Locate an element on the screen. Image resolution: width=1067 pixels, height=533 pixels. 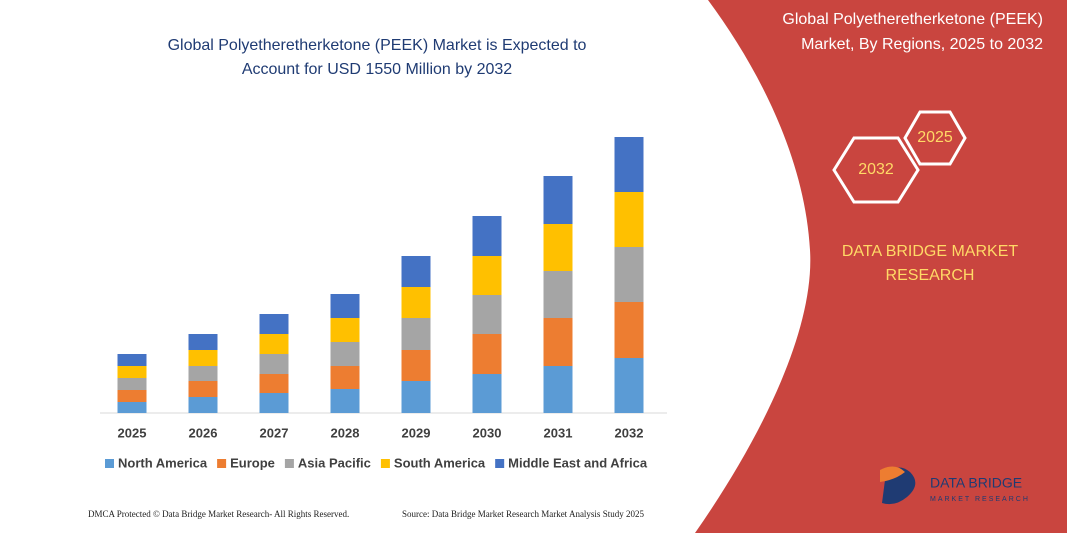
brand-text: RESEARCH is located at coordinates (930, 275).